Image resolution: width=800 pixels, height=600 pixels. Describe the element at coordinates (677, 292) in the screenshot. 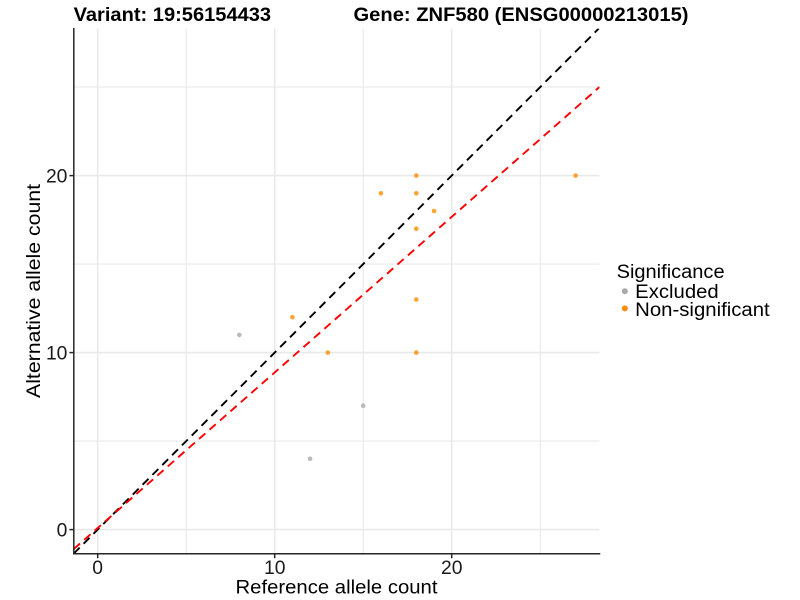

I see `svg-text: Excluded` at that location.